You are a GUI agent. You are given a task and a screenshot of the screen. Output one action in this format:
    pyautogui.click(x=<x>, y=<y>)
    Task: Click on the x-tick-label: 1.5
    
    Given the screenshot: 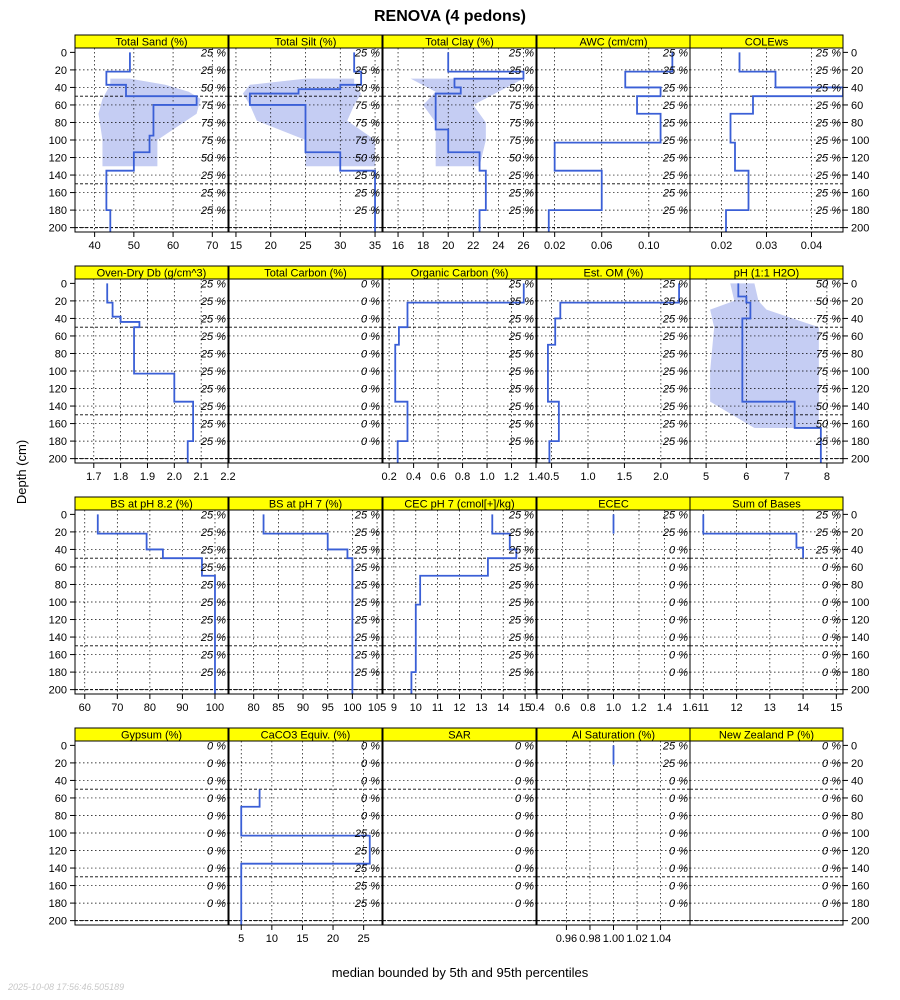 What is the action you would take?
    pyautogui.click(x=624, y=477)
    